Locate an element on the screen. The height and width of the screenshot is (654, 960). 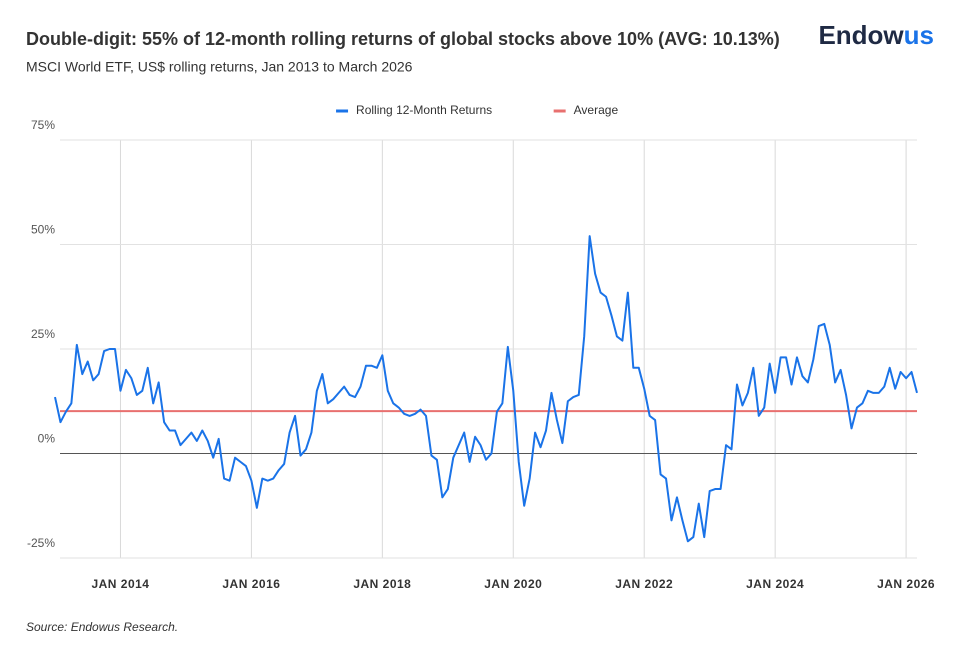
x-tick-label: JAN 2022 is located at coordinates (644, 584).